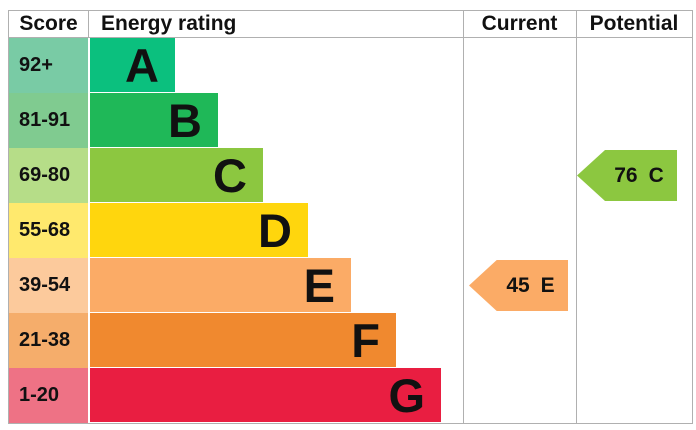  What do you see at coordinates (88, 24) in the screenshot?
I see `divider-score-energy` at bounding box center [88, 24].